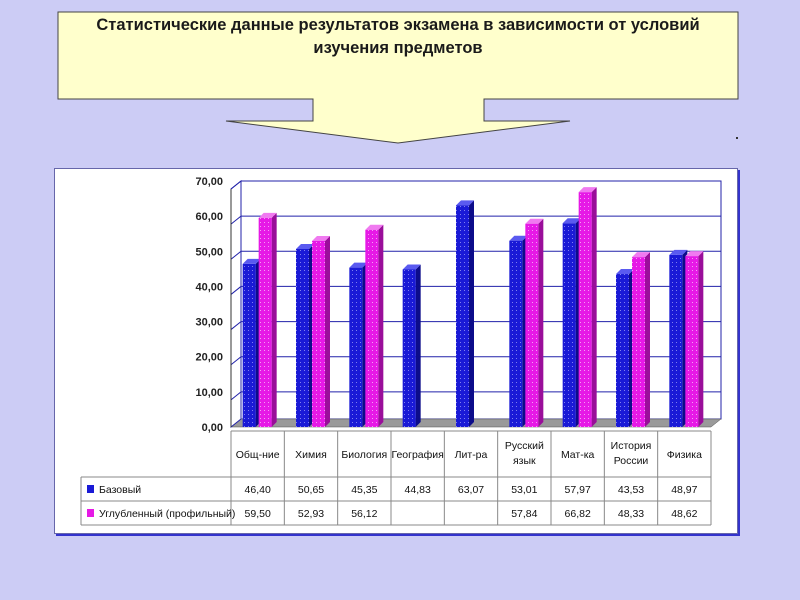 The width and height of the screenshot is (800, 600). Describe the element at coordinates (684, 514) in the screenshot. I see `value-label-advanced: 48,62` at that location.